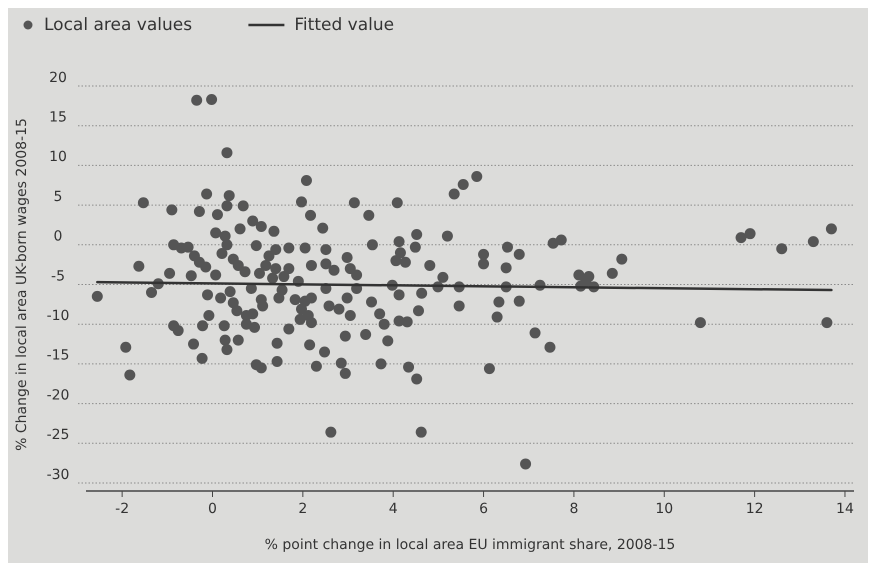 The image size is (876, 571). I want to click on y-tick-label: -15, so click(58, 356).